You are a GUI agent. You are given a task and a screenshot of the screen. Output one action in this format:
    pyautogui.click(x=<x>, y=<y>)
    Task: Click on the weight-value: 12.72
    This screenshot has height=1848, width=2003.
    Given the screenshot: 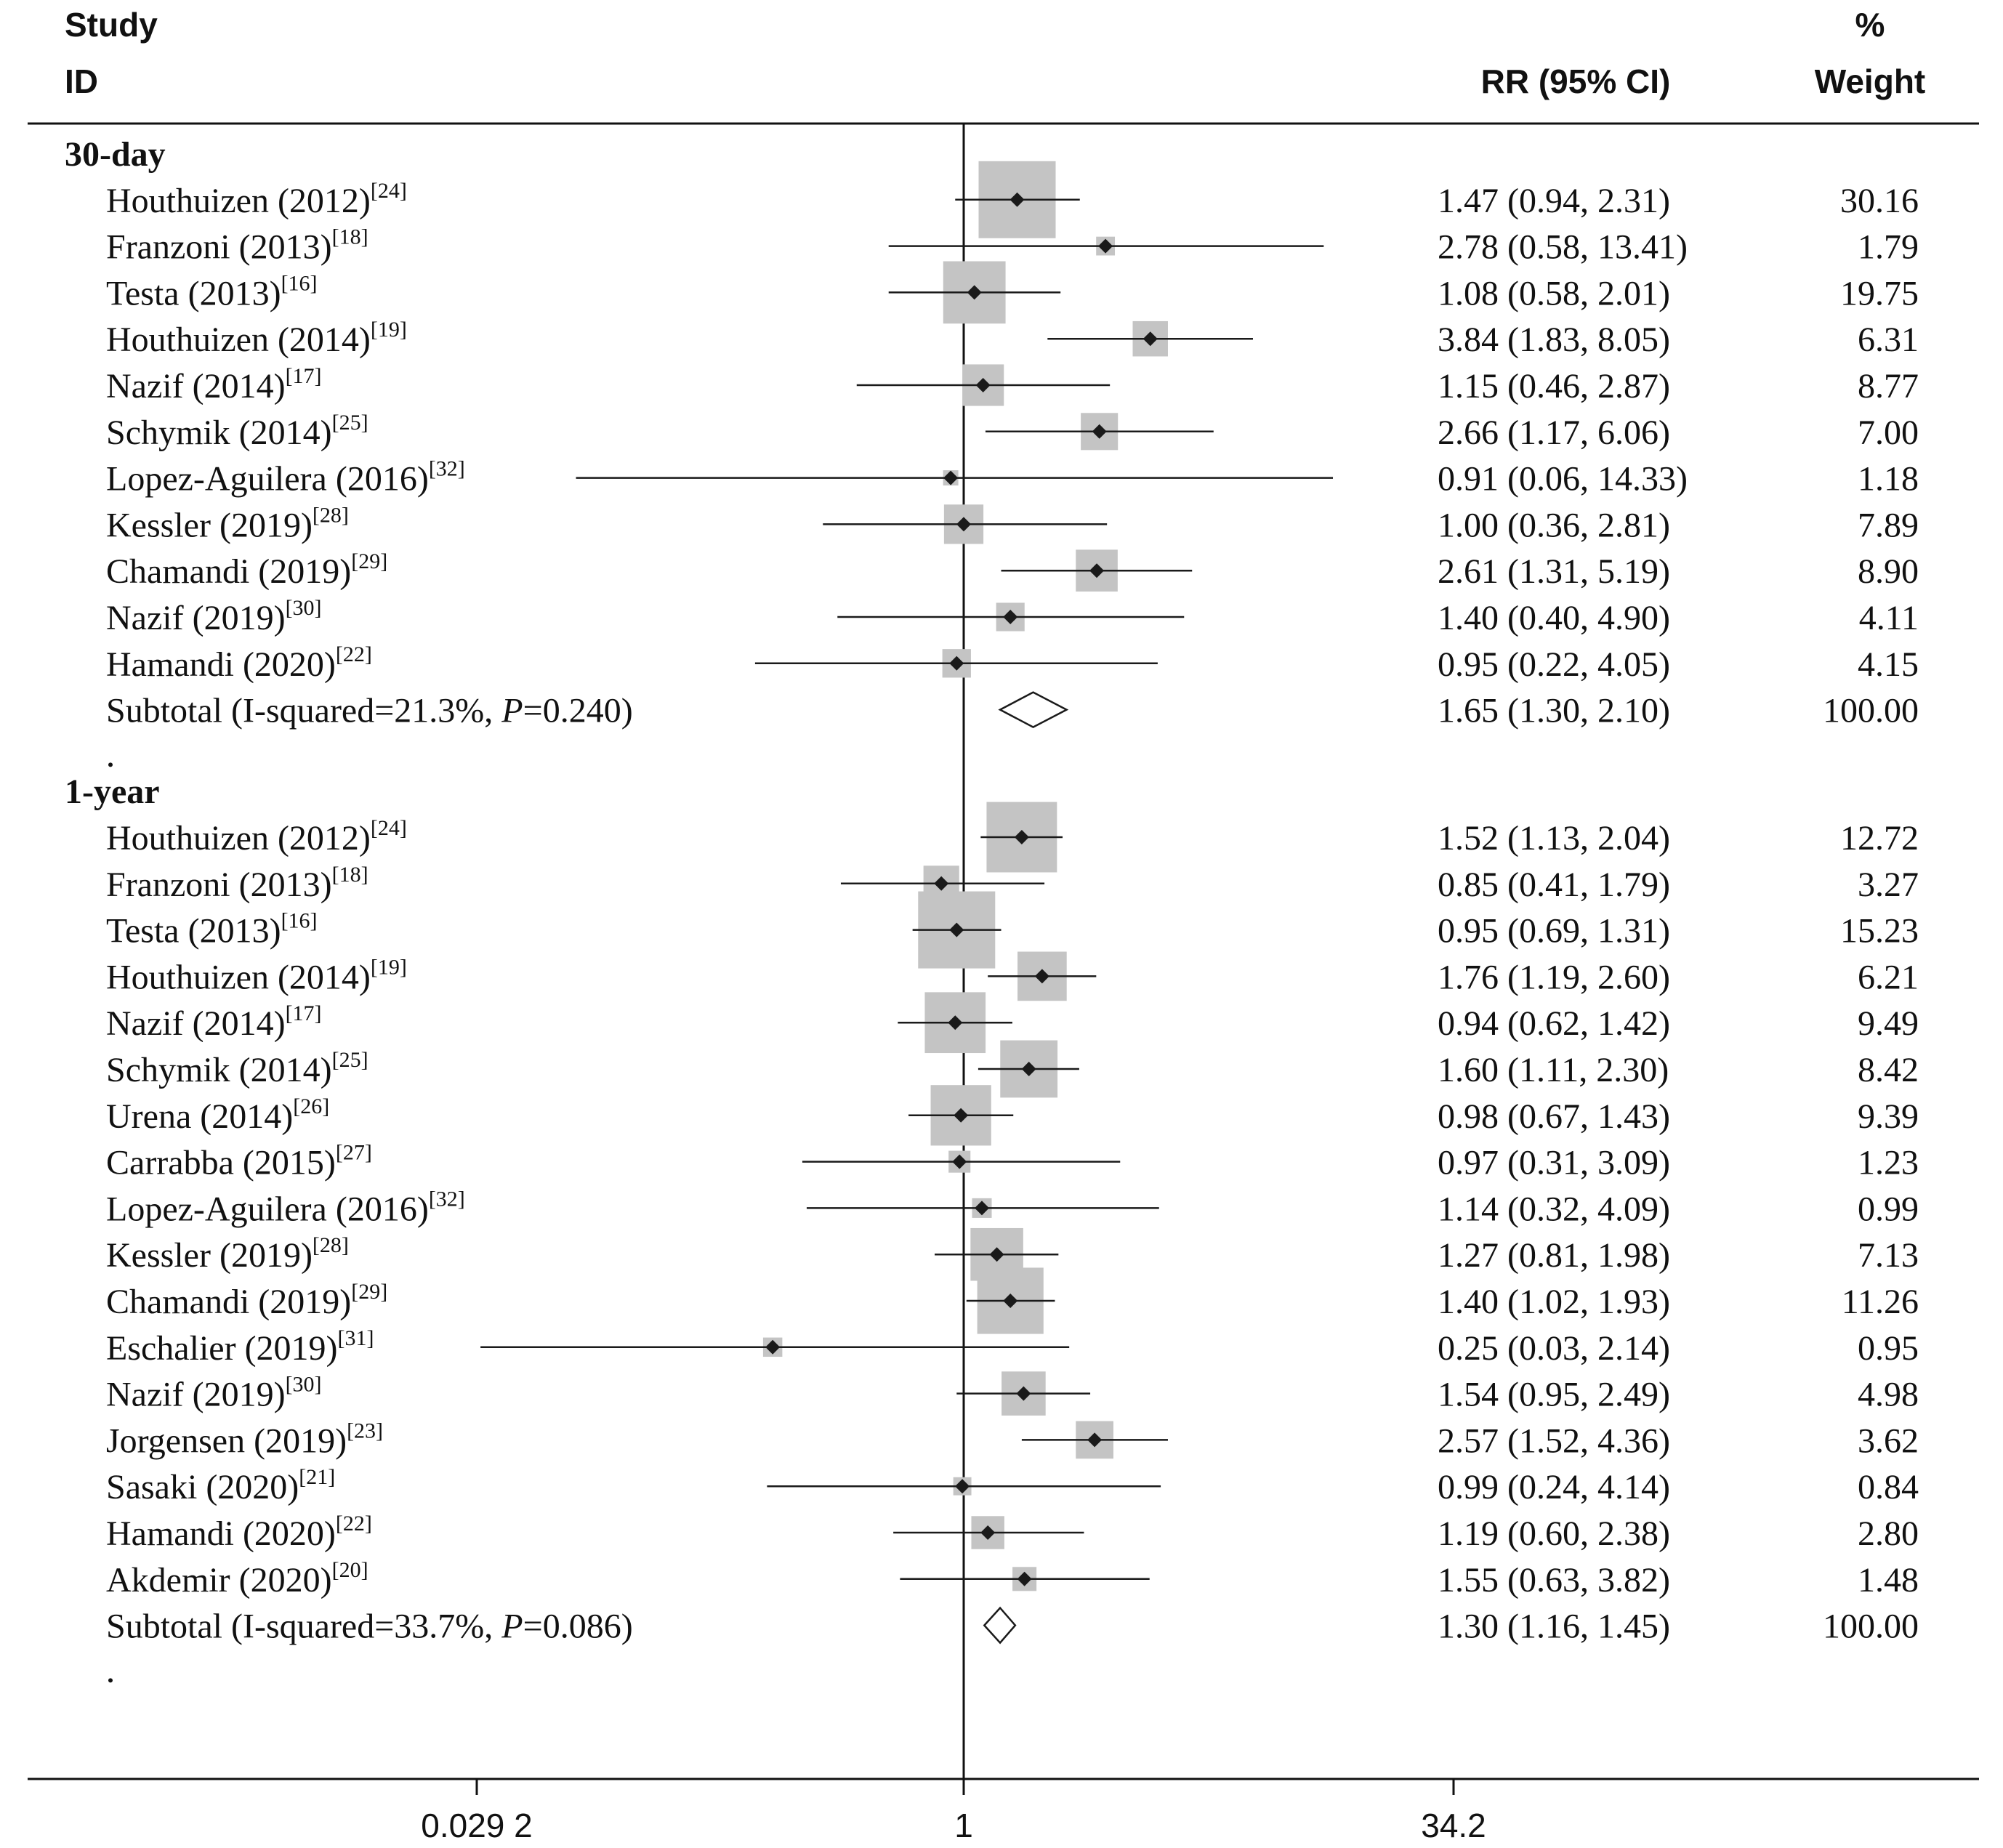 What is the action you would take?
    pyautogui.click(x=1879, y=838)
    